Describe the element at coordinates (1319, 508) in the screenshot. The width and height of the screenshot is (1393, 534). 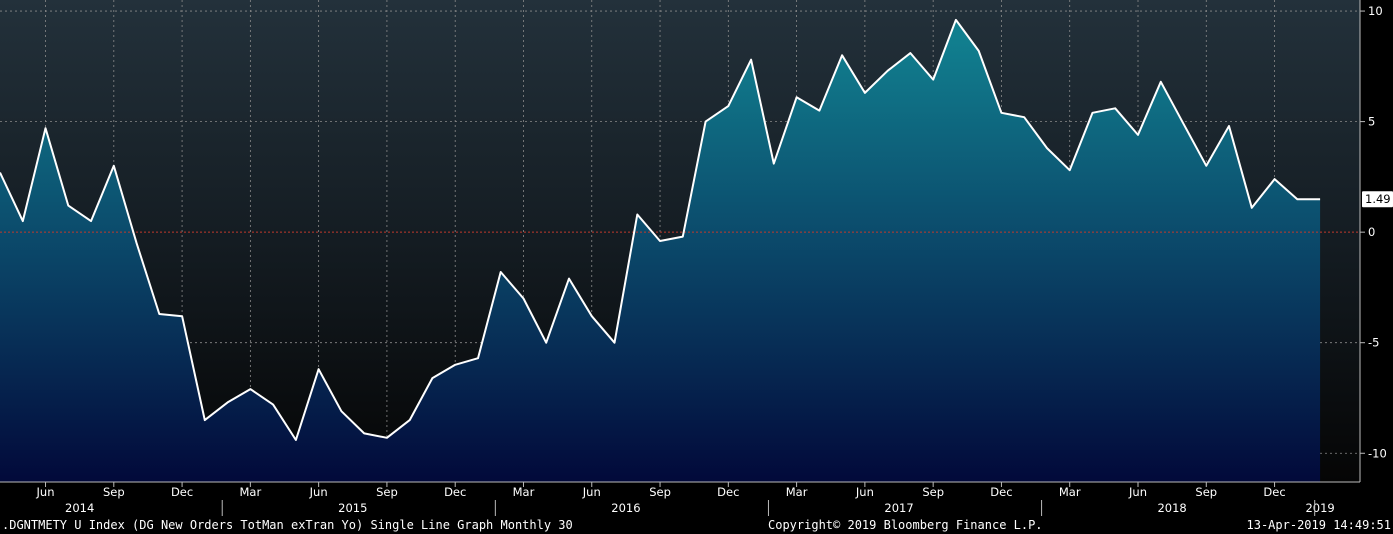
I see `x-year-label: 2019` at that location.